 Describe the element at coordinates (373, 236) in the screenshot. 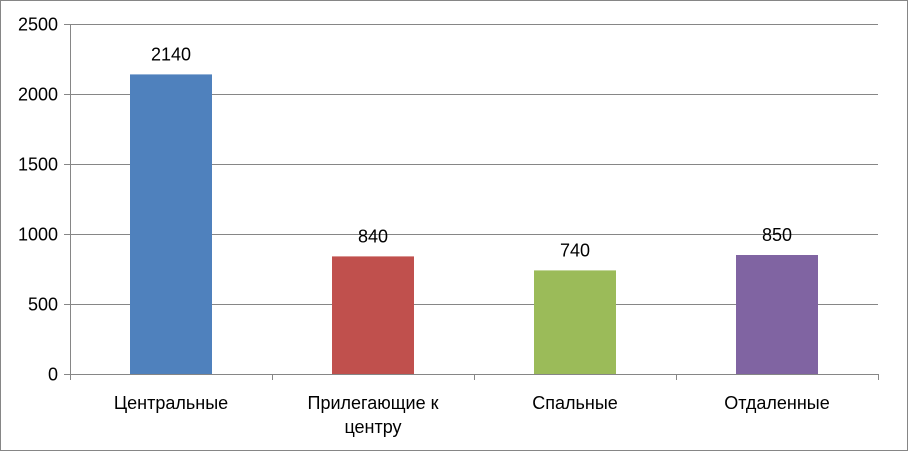

I see `data-label: 840` at that location.